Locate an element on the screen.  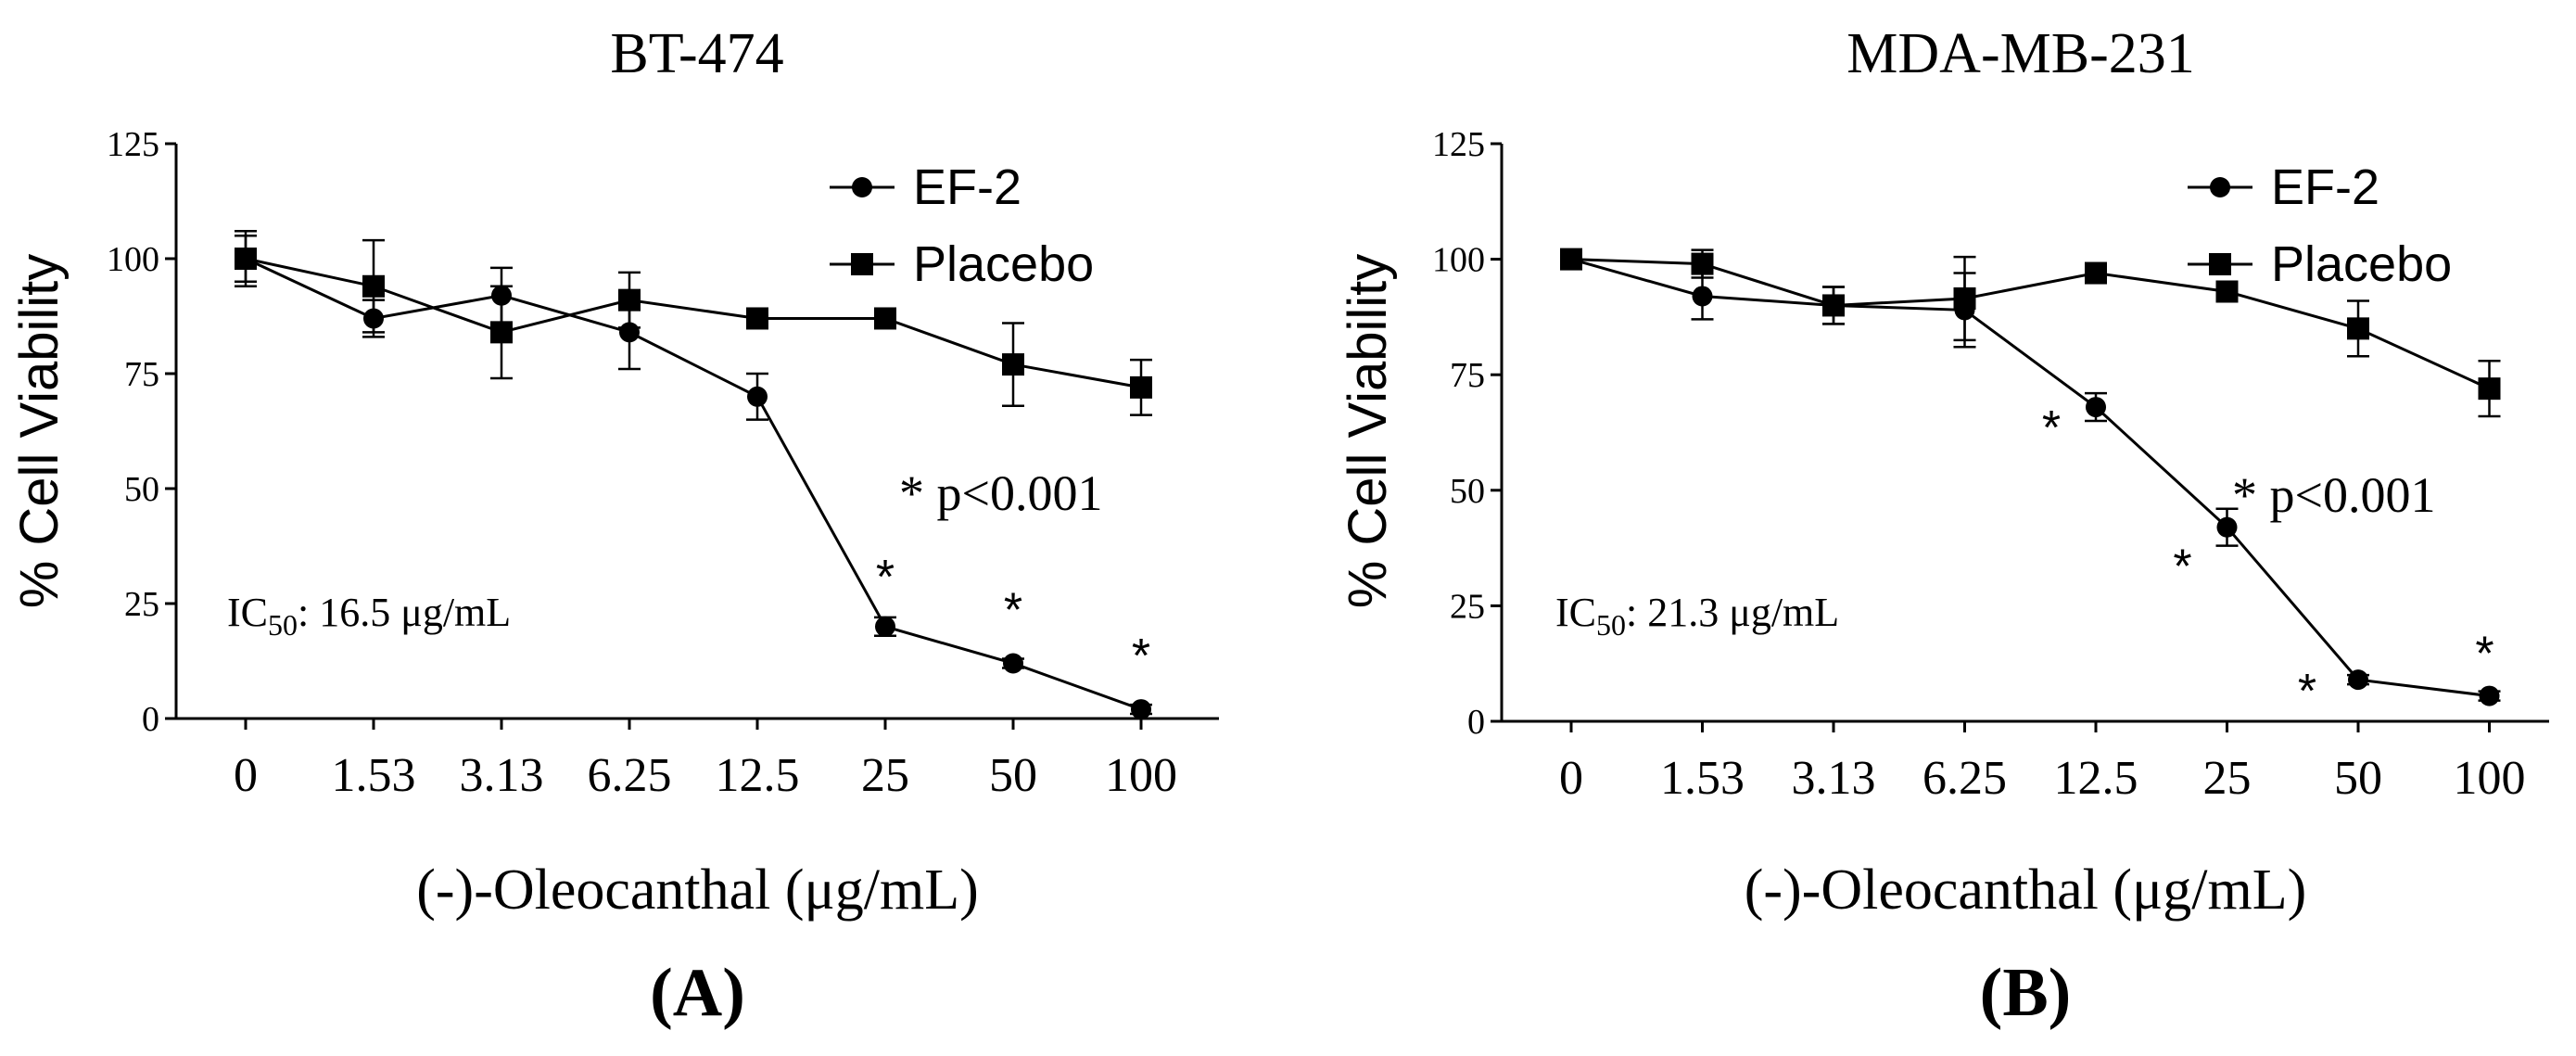
chart-title: MDA-MB-231 is located at coordinates (2020, 53).